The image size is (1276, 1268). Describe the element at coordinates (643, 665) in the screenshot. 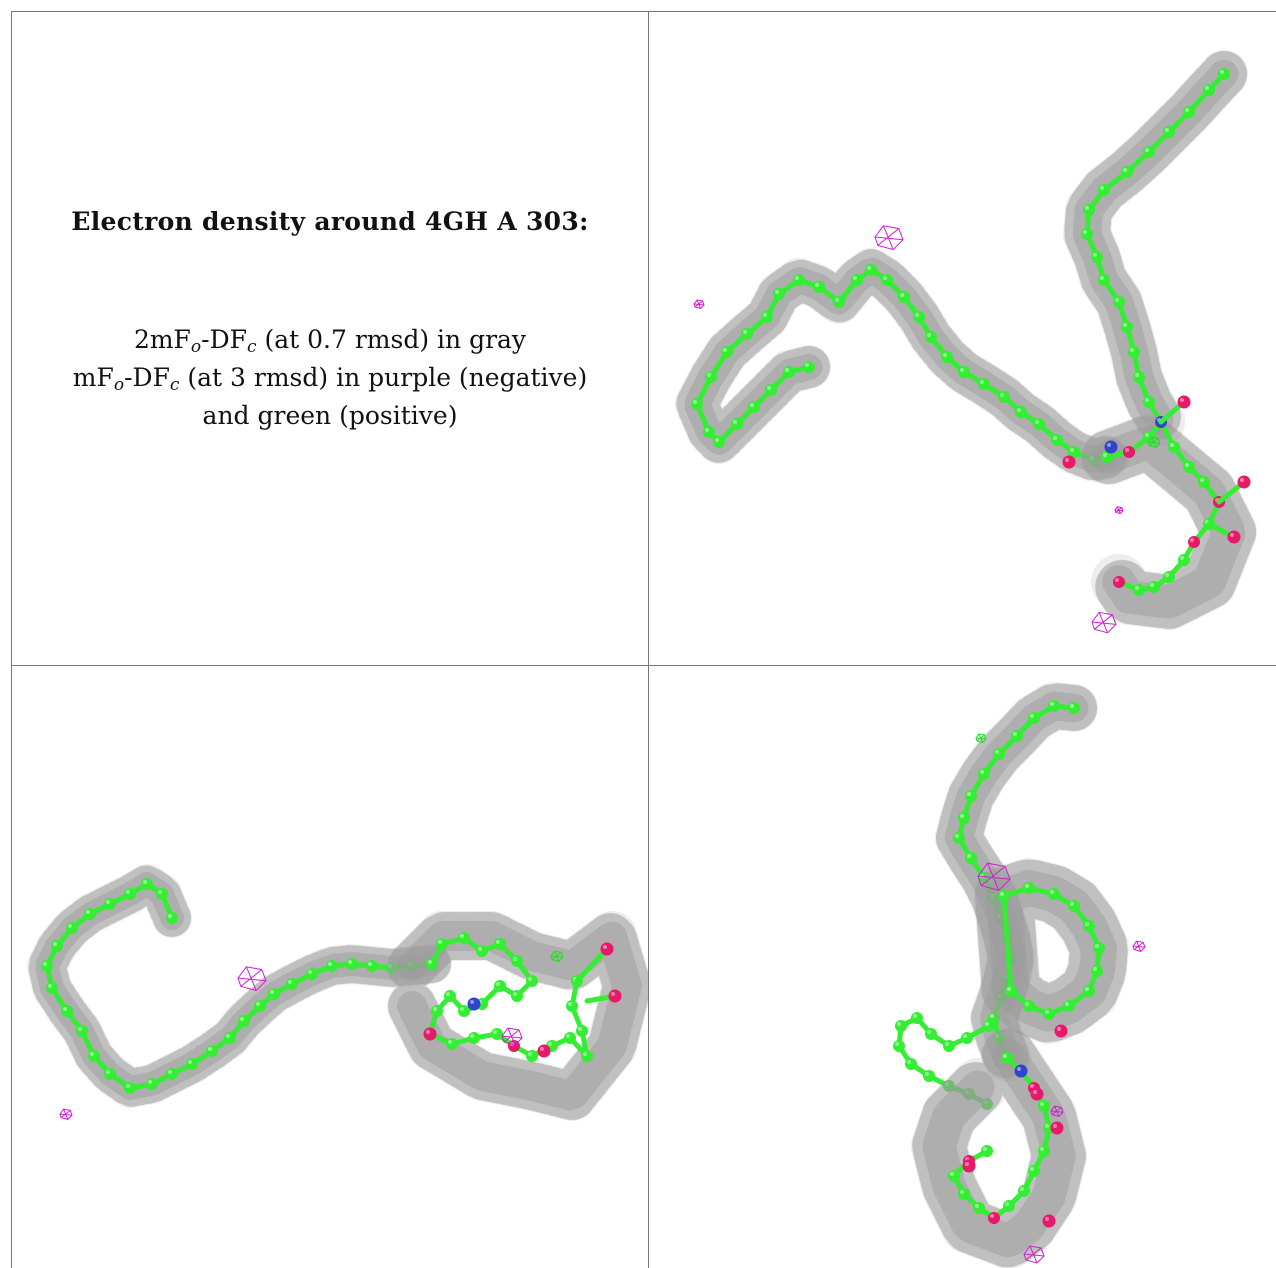

I see `grid-divider-horizontal` at that location.